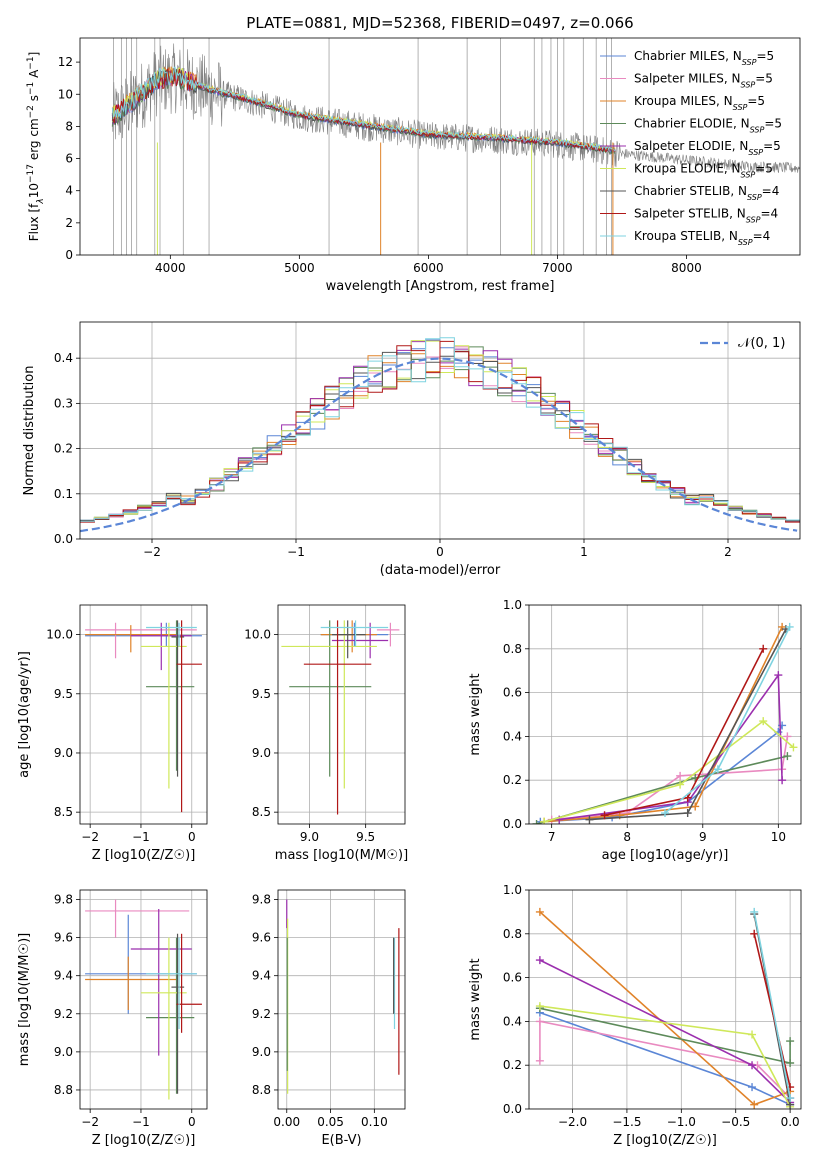  What do you see at coordinates (761, 343) in the screenshot?
I see `legend-entry: 𝒩(0, 1)` at bounding box center [761, 343].